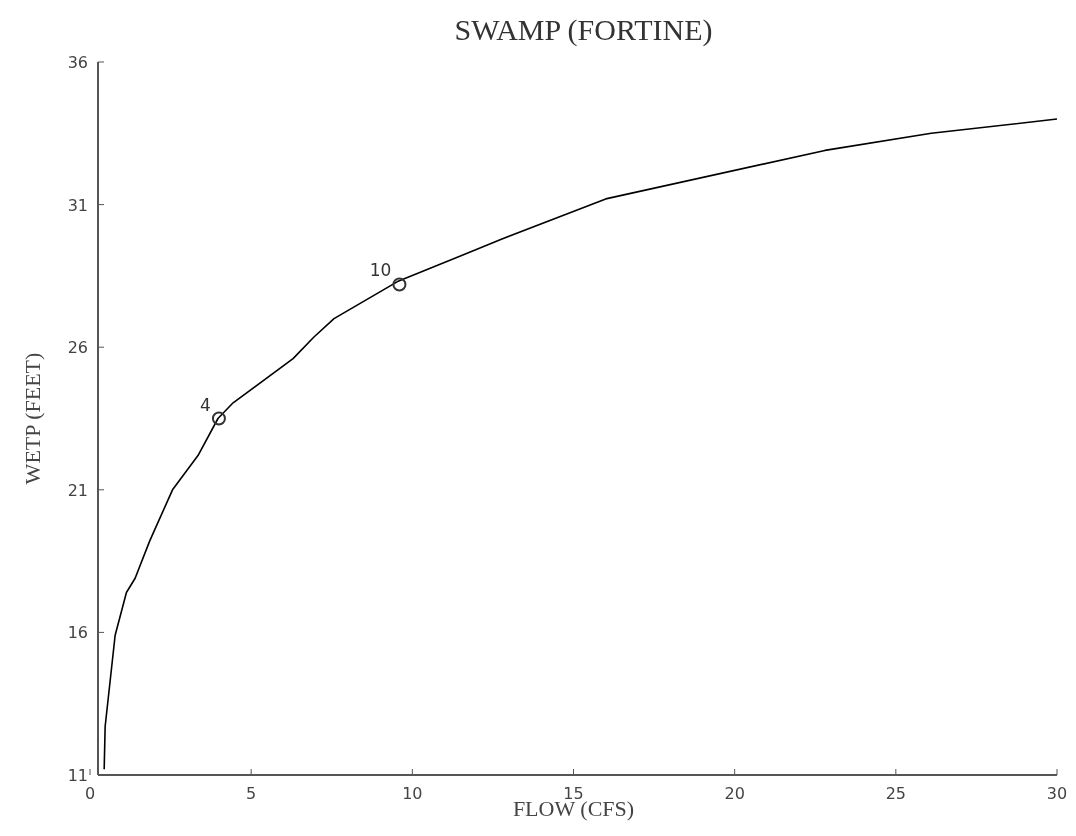 The width and height of the screenshot is (1076, 836). What do you see at coordinates (412, 793) in the screenshot?
I see `x-tick-label: 10` at bounding box center [412, 793].